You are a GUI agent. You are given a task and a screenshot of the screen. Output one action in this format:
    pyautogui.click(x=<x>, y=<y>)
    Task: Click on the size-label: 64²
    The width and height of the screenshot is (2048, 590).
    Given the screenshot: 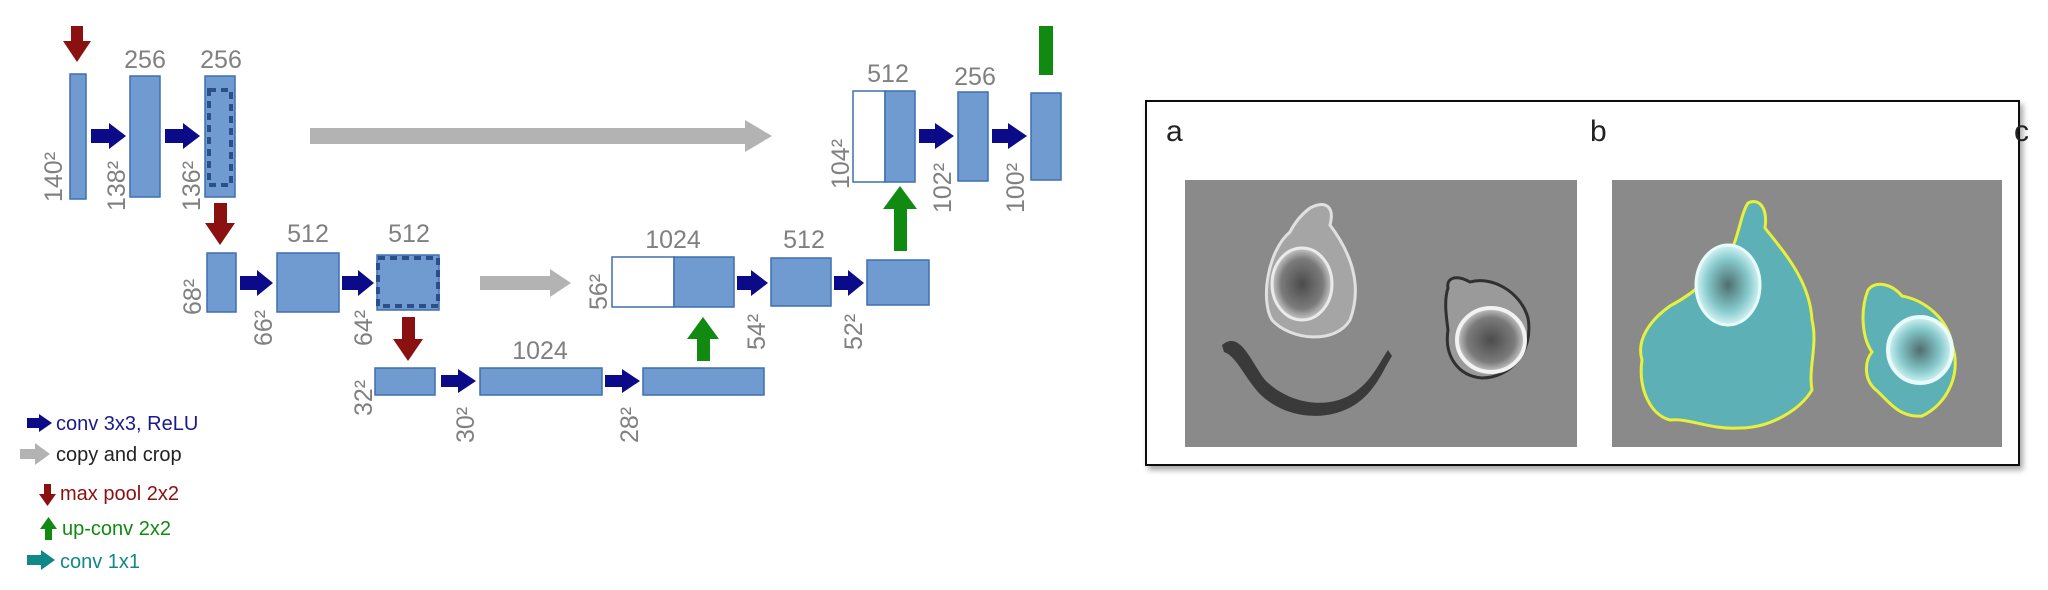 What is the action you would take?
    pyautogui.click(x=364, y=328)
    